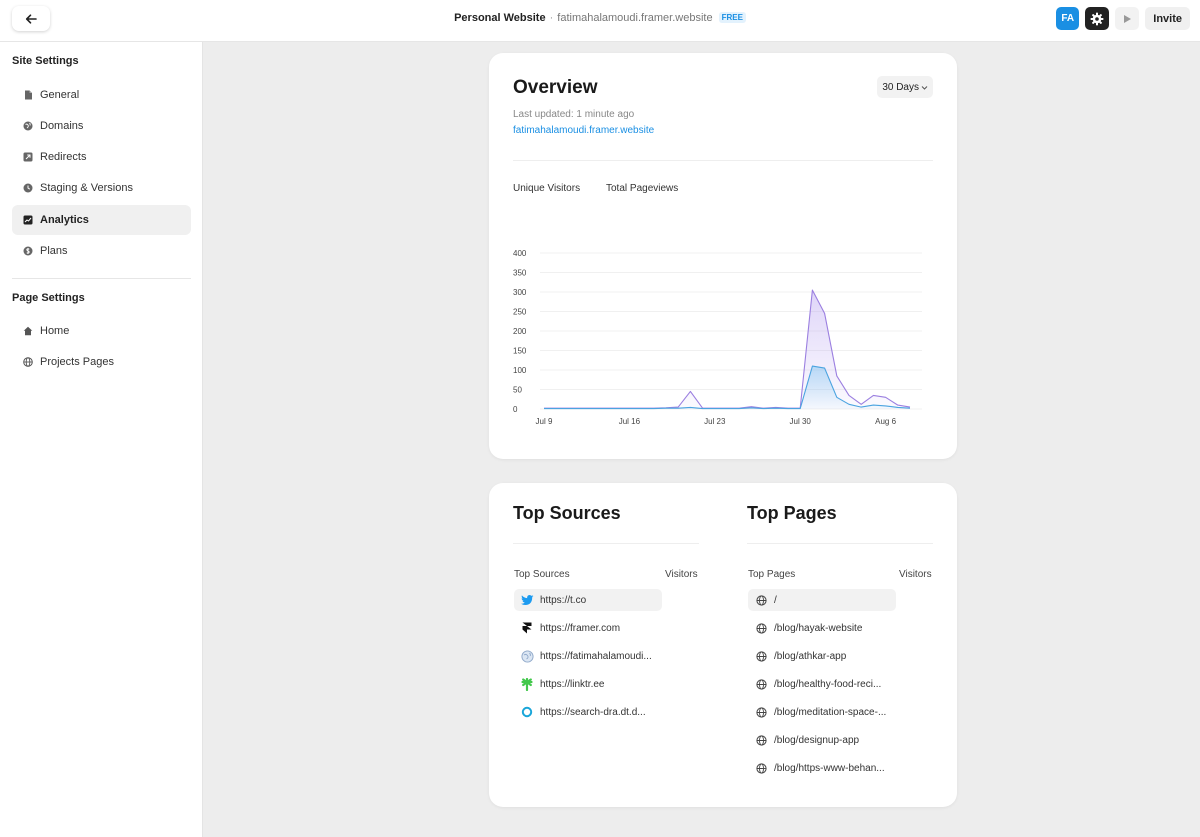 The image size is (1200, 837). I want to click on y-tick-label: 250, so click(520, 312).